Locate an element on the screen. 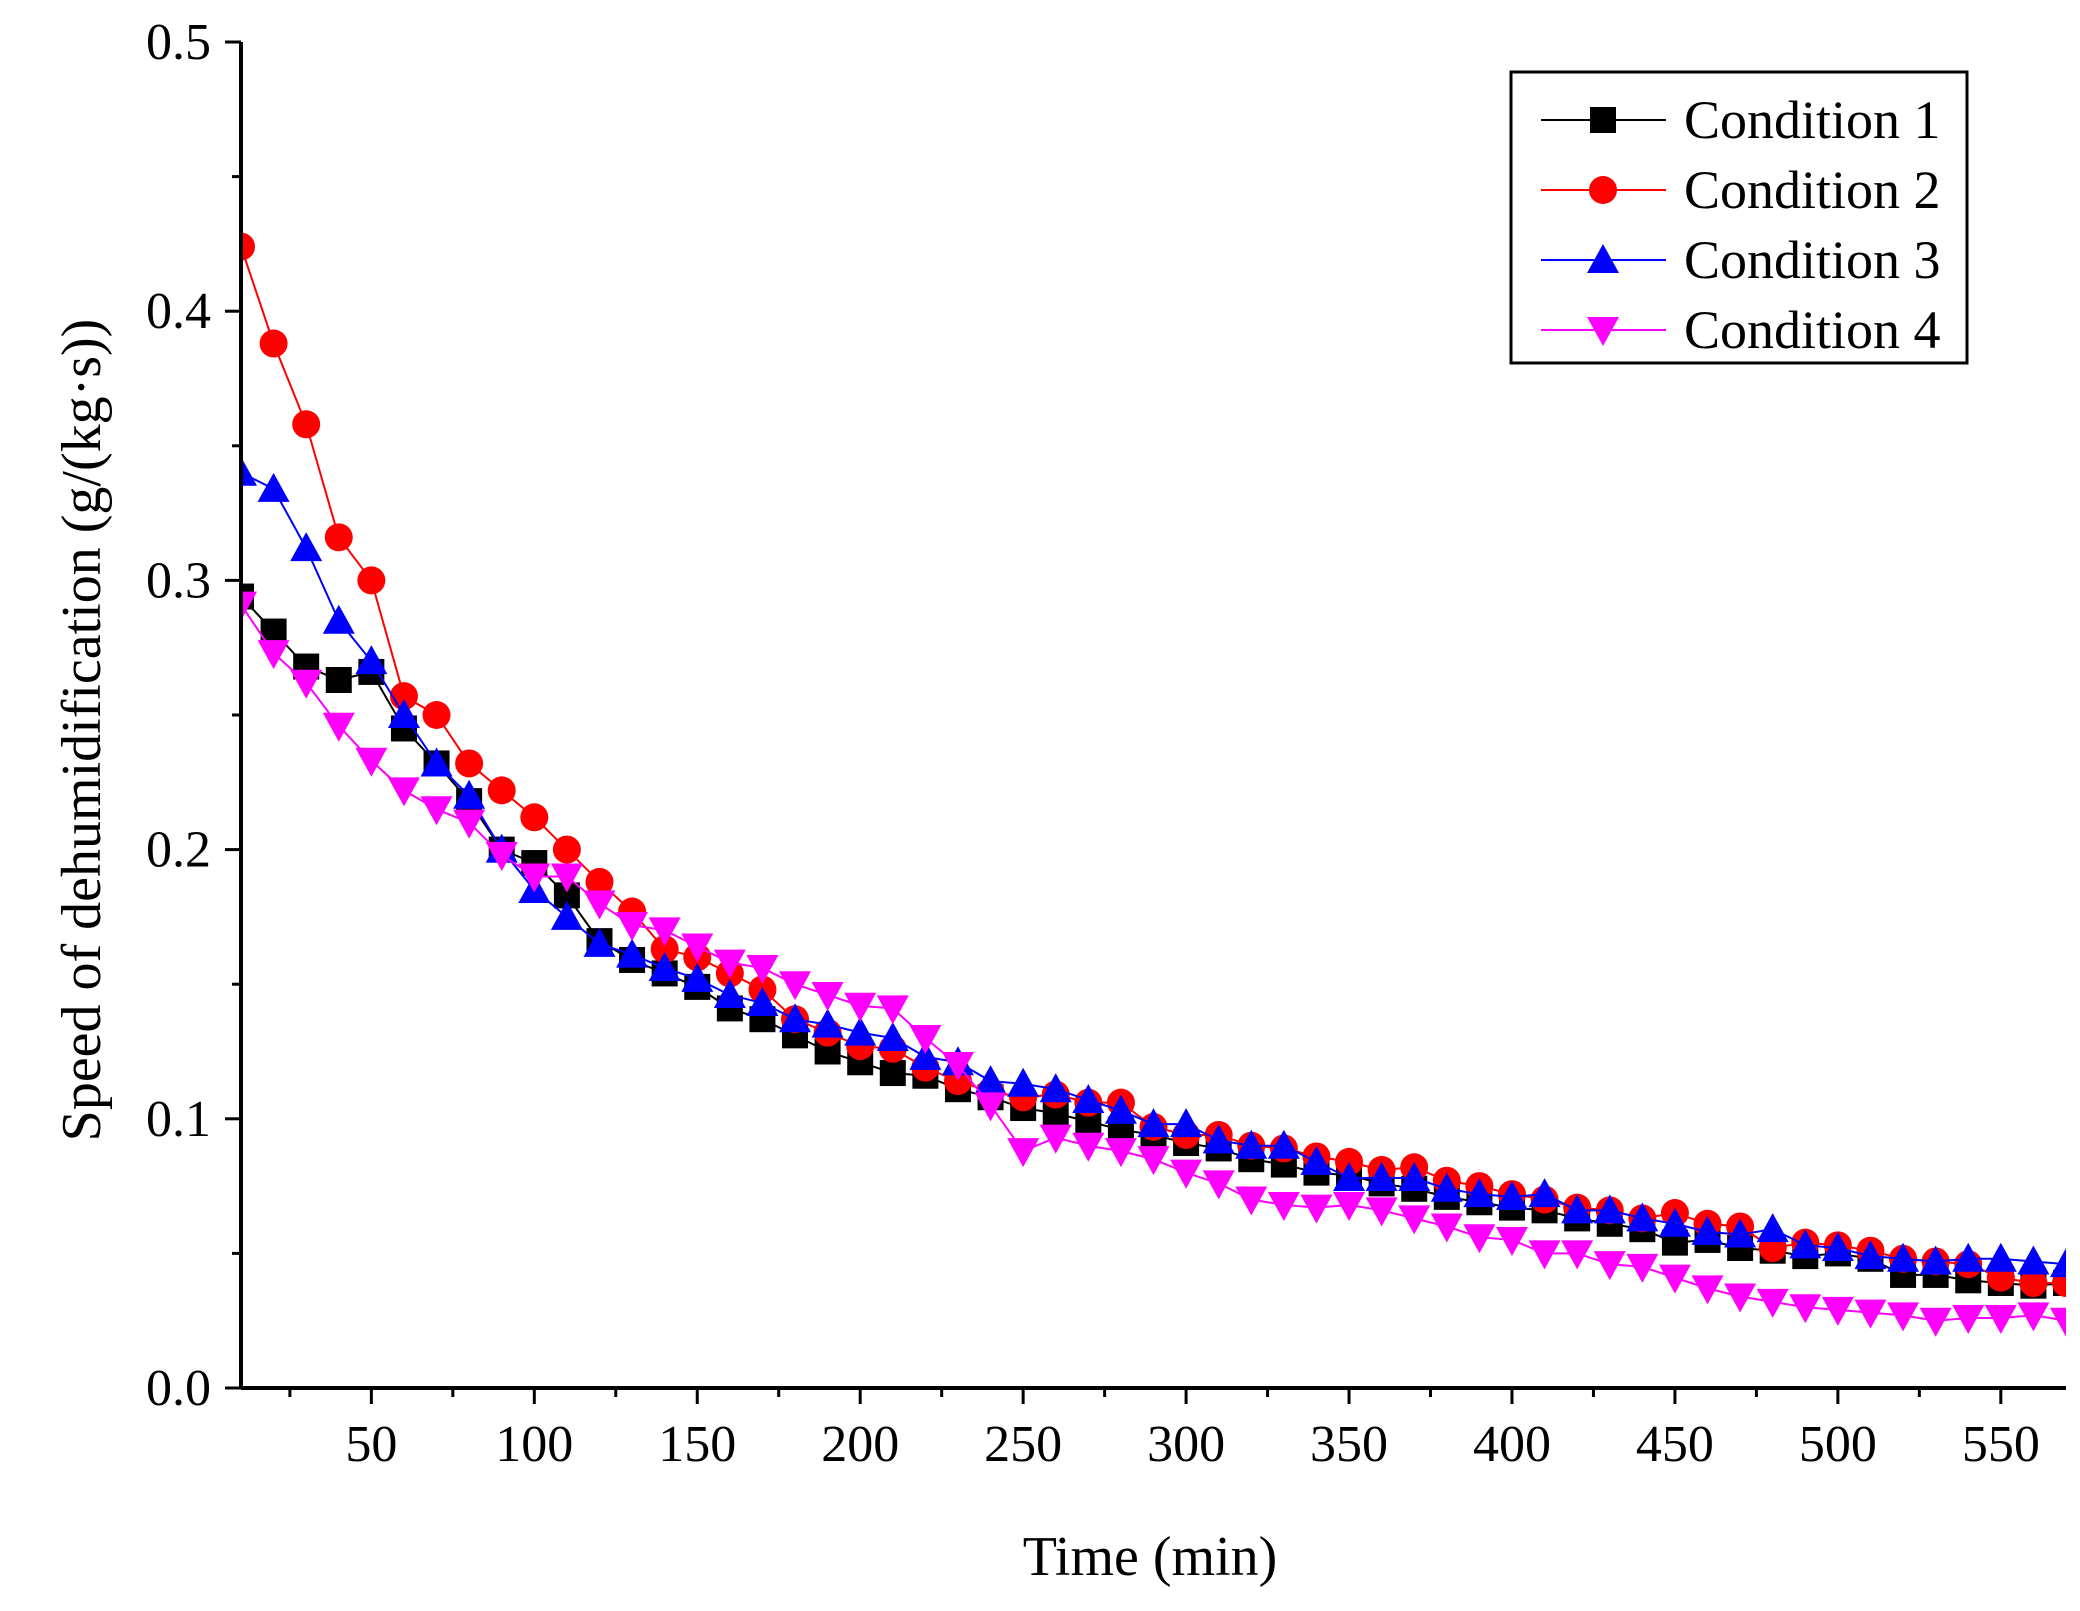 The width and height of the screenshot is (2080, 1611). legend-entry: Condition 4 is located at coordinates (1741, 330).